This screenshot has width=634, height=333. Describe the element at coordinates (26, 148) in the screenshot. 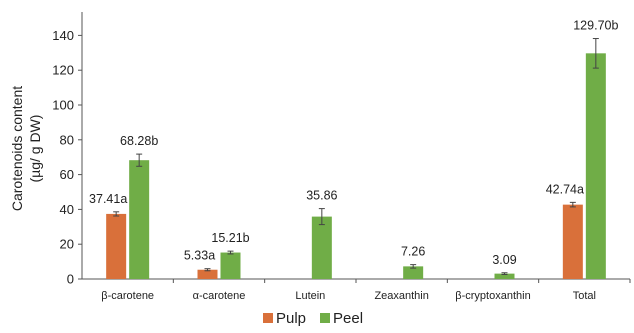

I see `y-axis-label: Carotenoids content (µg/ g DW)` at that location.